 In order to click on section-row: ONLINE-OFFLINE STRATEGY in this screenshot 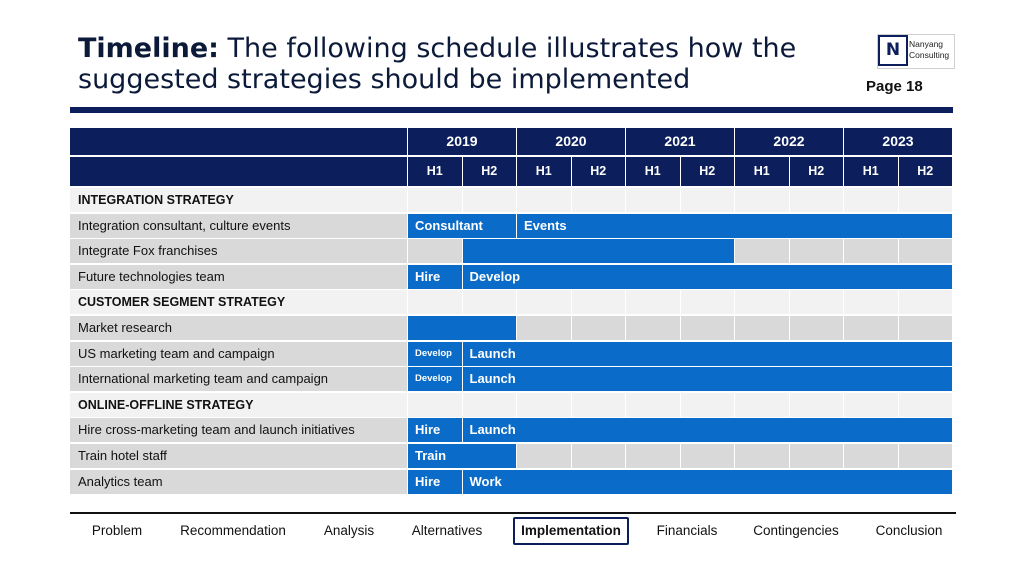, I will do `click(511, 405)`.